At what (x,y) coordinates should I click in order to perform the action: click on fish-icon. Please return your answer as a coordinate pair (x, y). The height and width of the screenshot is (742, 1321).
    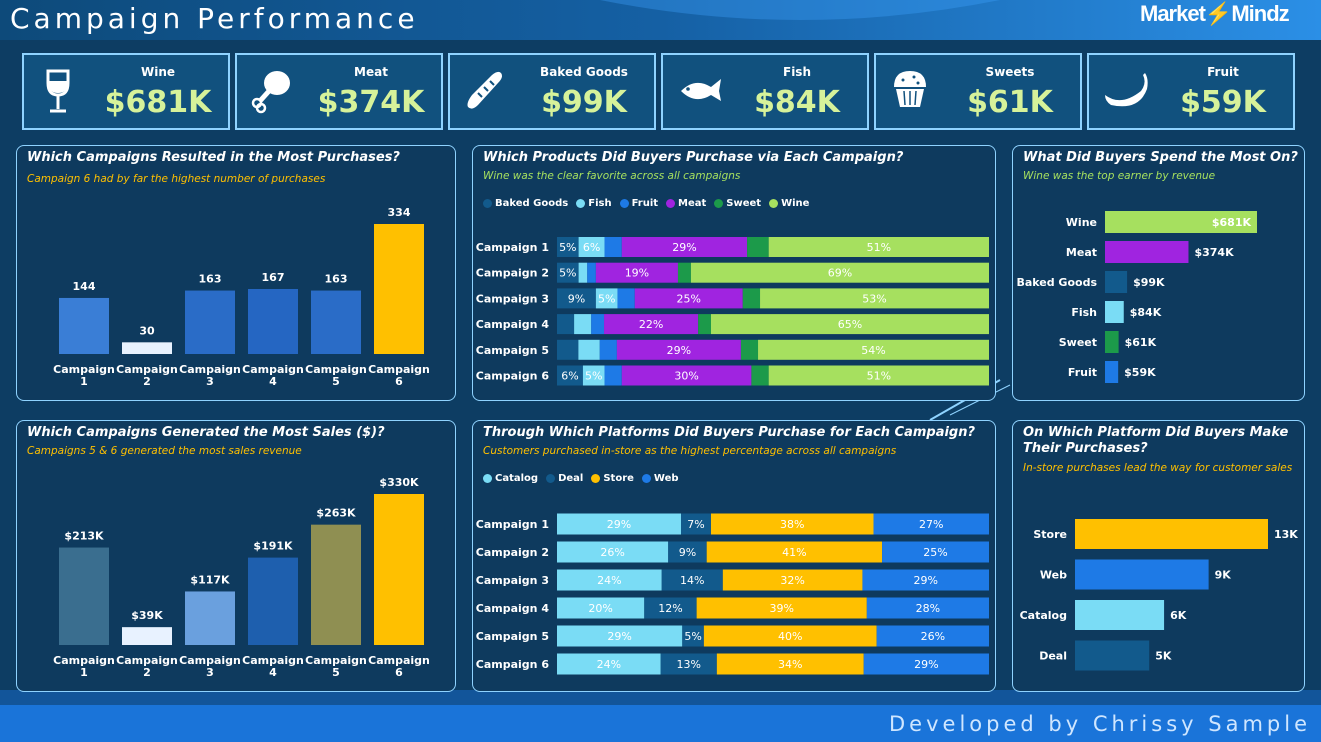
    Looking at the image, I should click on (701, 90).